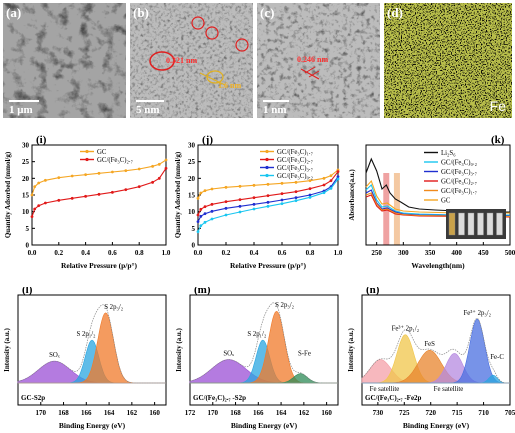  Describe the element at coordinates (141, 12) in the screenshot. I see `panel-label: (b)` at that location.